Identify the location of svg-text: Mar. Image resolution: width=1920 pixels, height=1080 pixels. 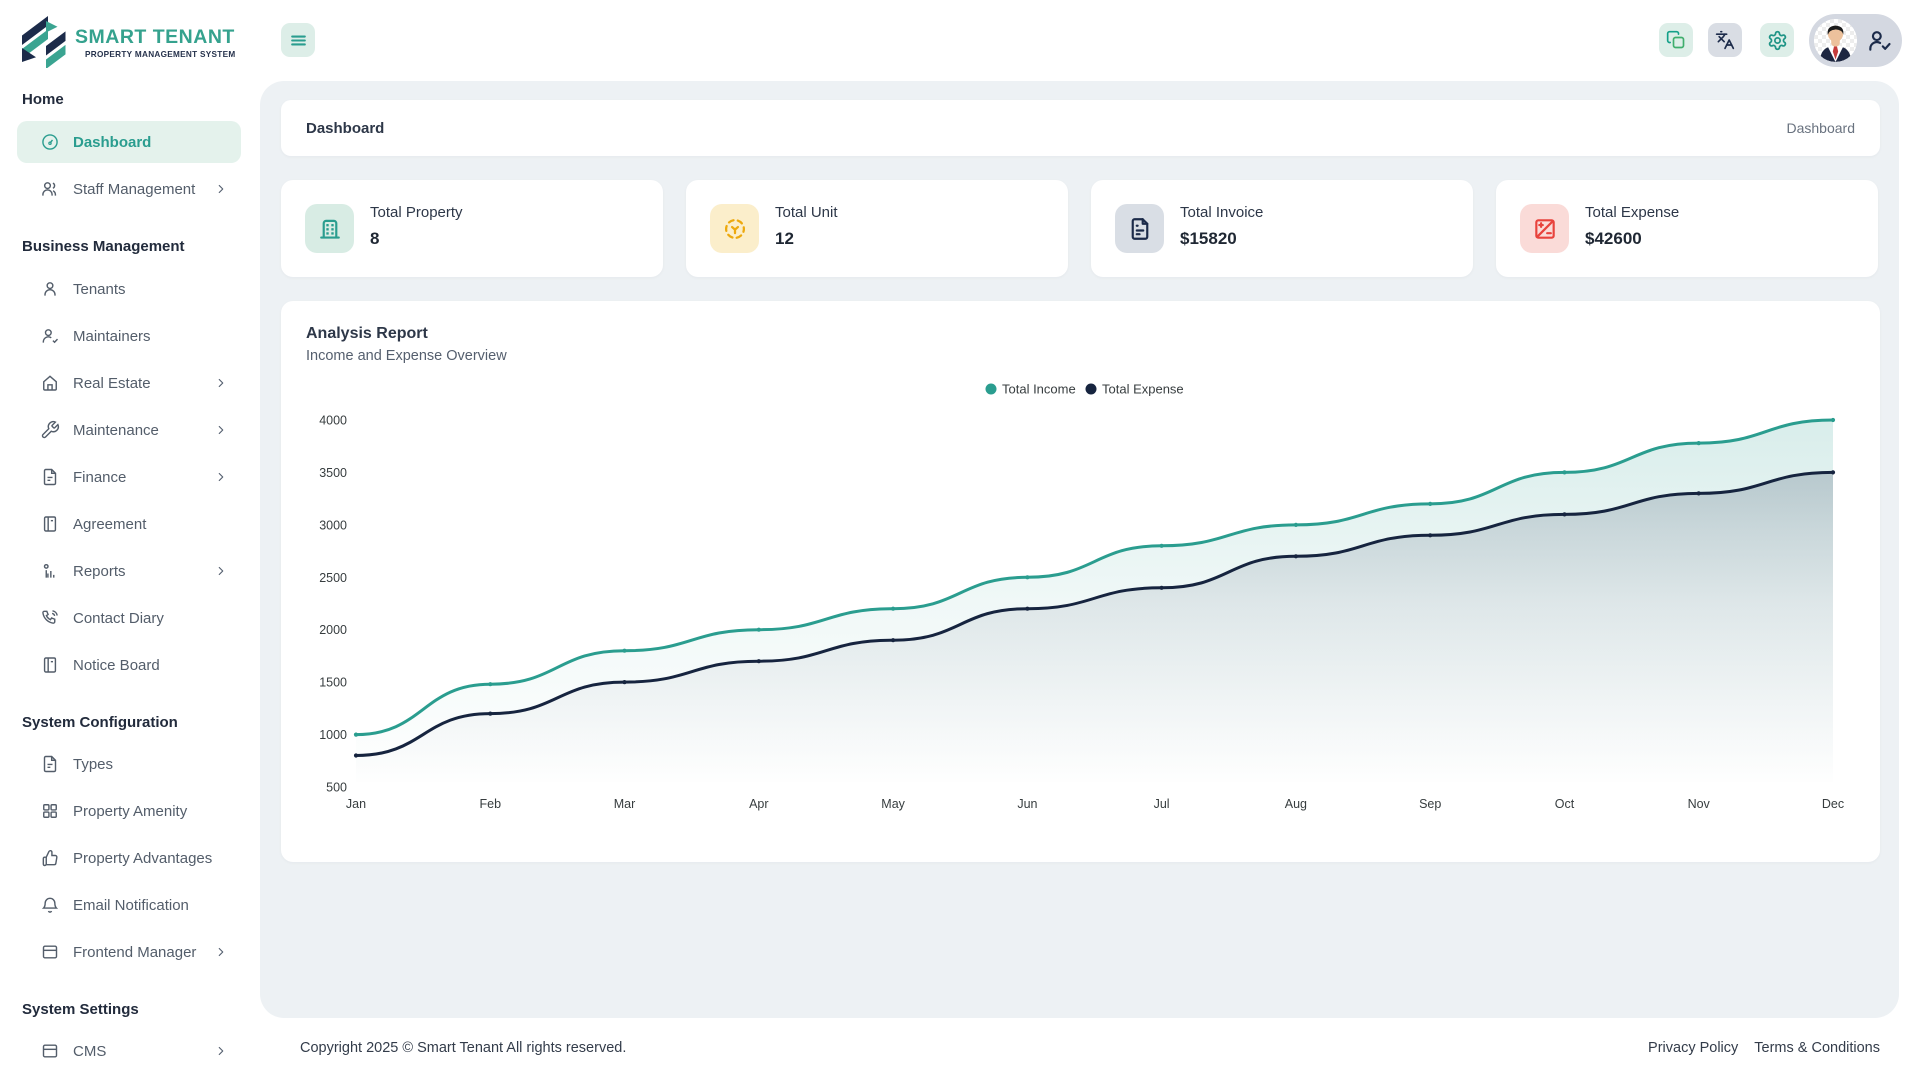
(625, 804).